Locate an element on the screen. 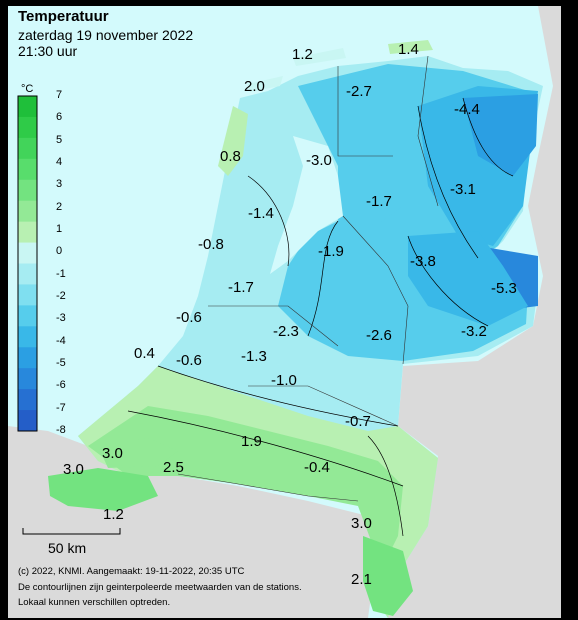 The width and height of the screenshot is (578, 620). zone-zeeland-islands is located at coordinates (138, 453).